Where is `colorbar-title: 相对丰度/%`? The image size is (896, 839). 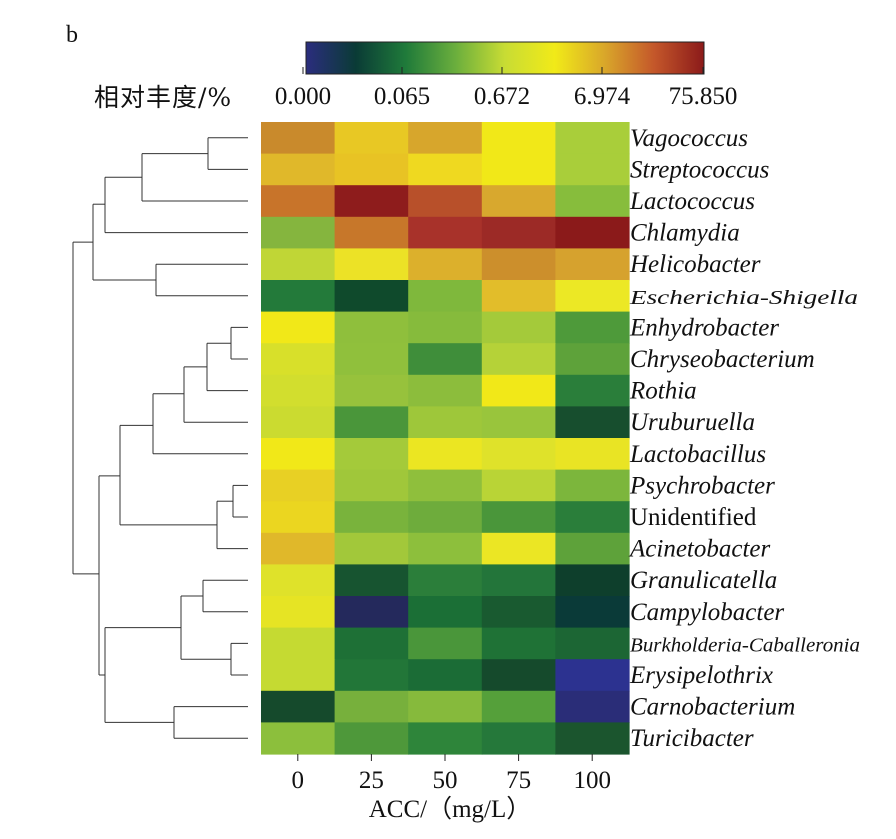
colorbar-title: 相对丰度/% is located at coordinates (163, 97).